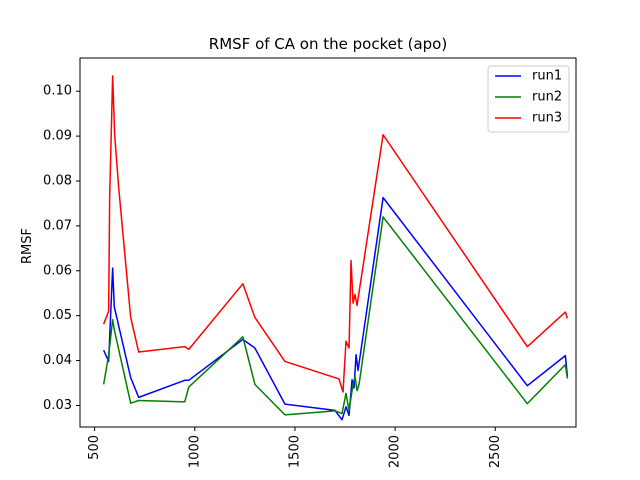 This screenshot has height=480, width=640. What do you see at coordinates (294, 451) in the screenshot?
I see `x-tick-label: 1500` at bounding box center [294, 451].